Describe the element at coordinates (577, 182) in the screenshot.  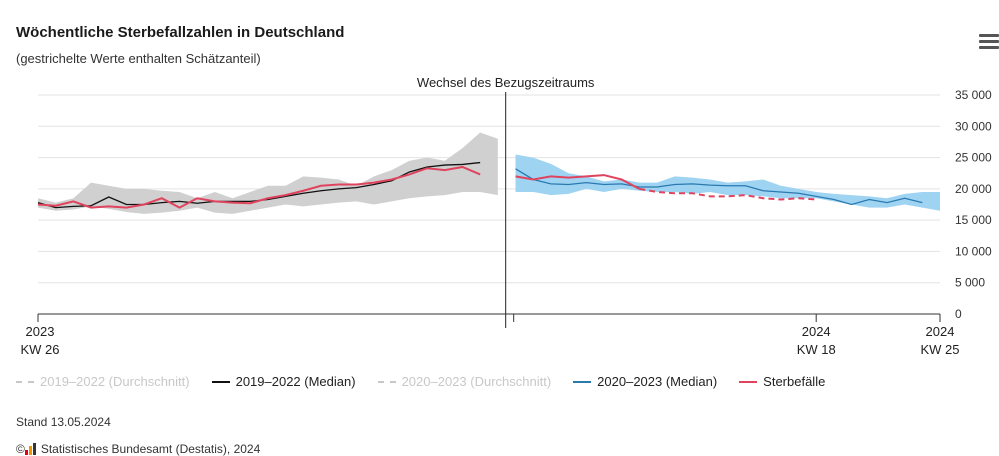
I see `series-deaths-period2` at that location.